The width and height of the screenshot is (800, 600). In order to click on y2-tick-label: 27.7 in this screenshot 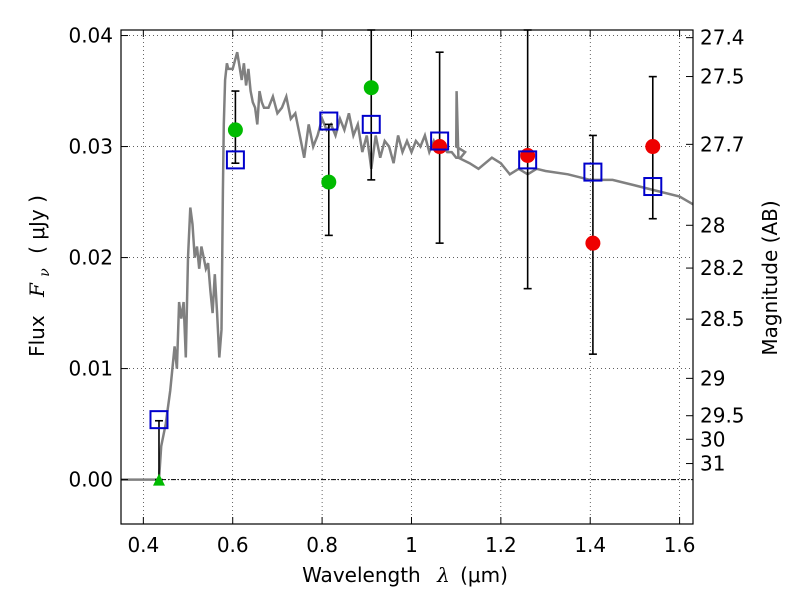, I will do `click(722, 144)`.